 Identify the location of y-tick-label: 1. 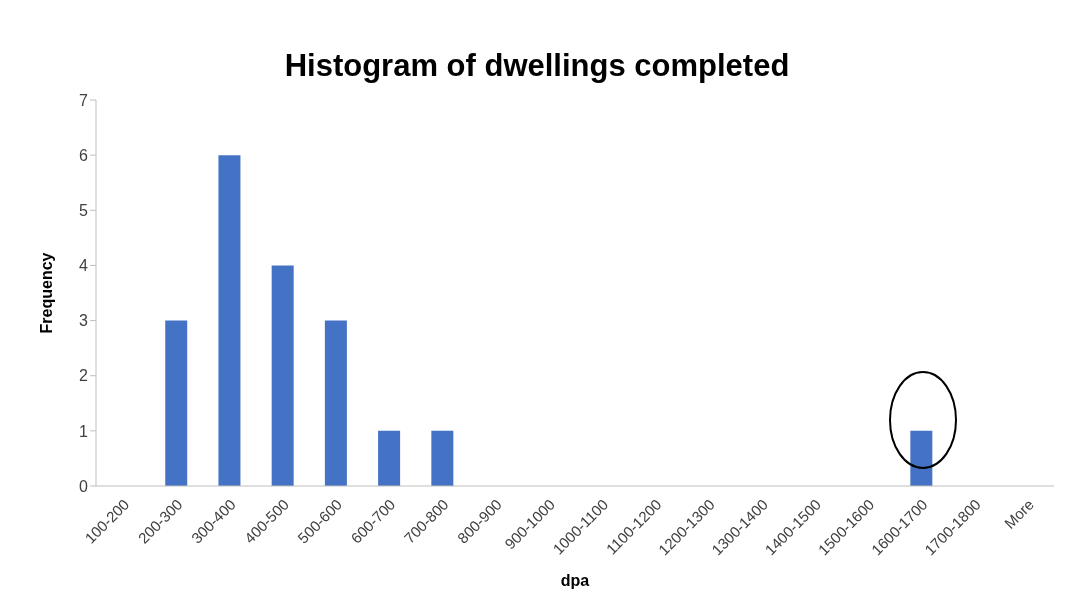
(84, 431).